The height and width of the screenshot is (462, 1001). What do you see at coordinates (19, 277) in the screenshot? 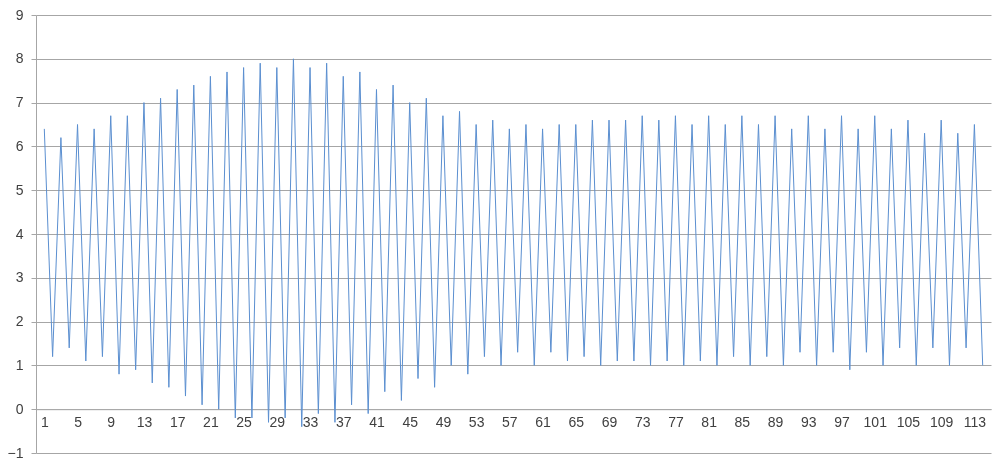
I see `y-tick-label: 3` at bounding box center [19, 277].